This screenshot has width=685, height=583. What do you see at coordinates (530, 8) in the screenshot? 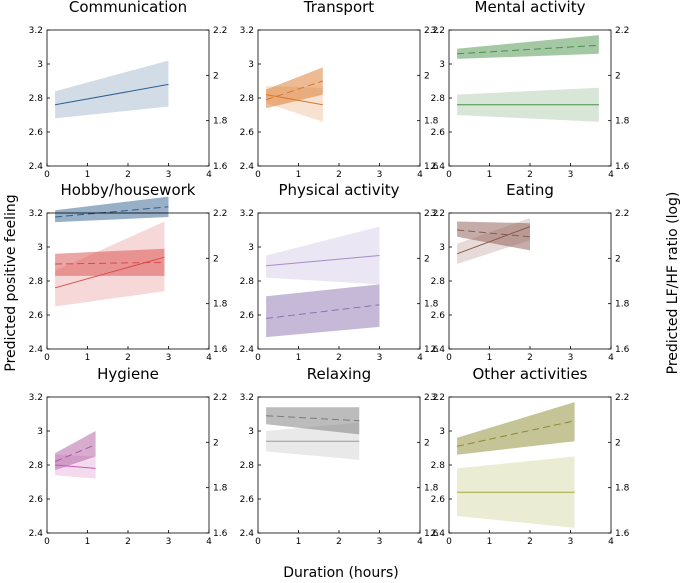
I see `panel-title: Mental activity` at bounding box center [530, 8].